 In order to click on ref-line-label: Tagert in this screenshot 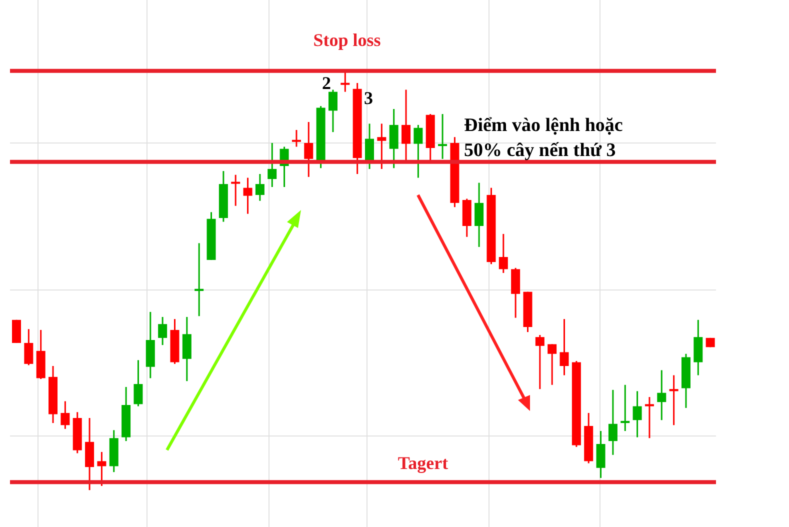, I will do `click(423, 463)`.